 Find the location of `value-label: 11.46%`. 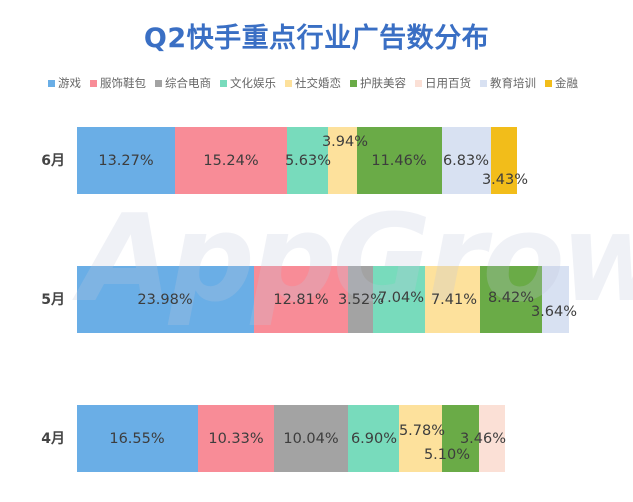

value-label: 11.46% is located at coordinates (399, 161).